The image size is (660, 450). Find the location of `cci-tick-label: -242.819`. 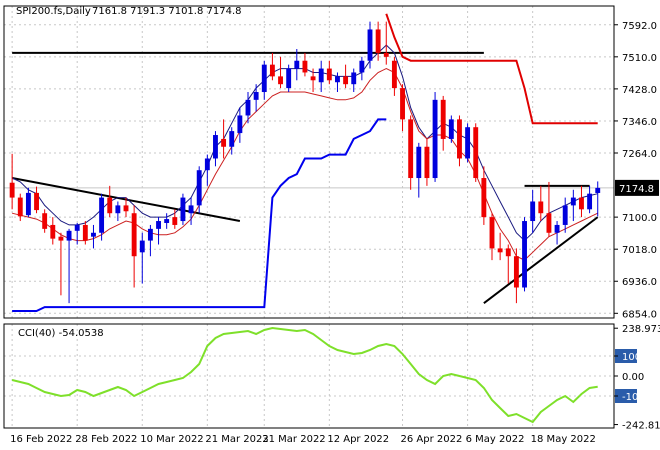

cci-tick-label: -242.819 is located at coordinates (641, 426).